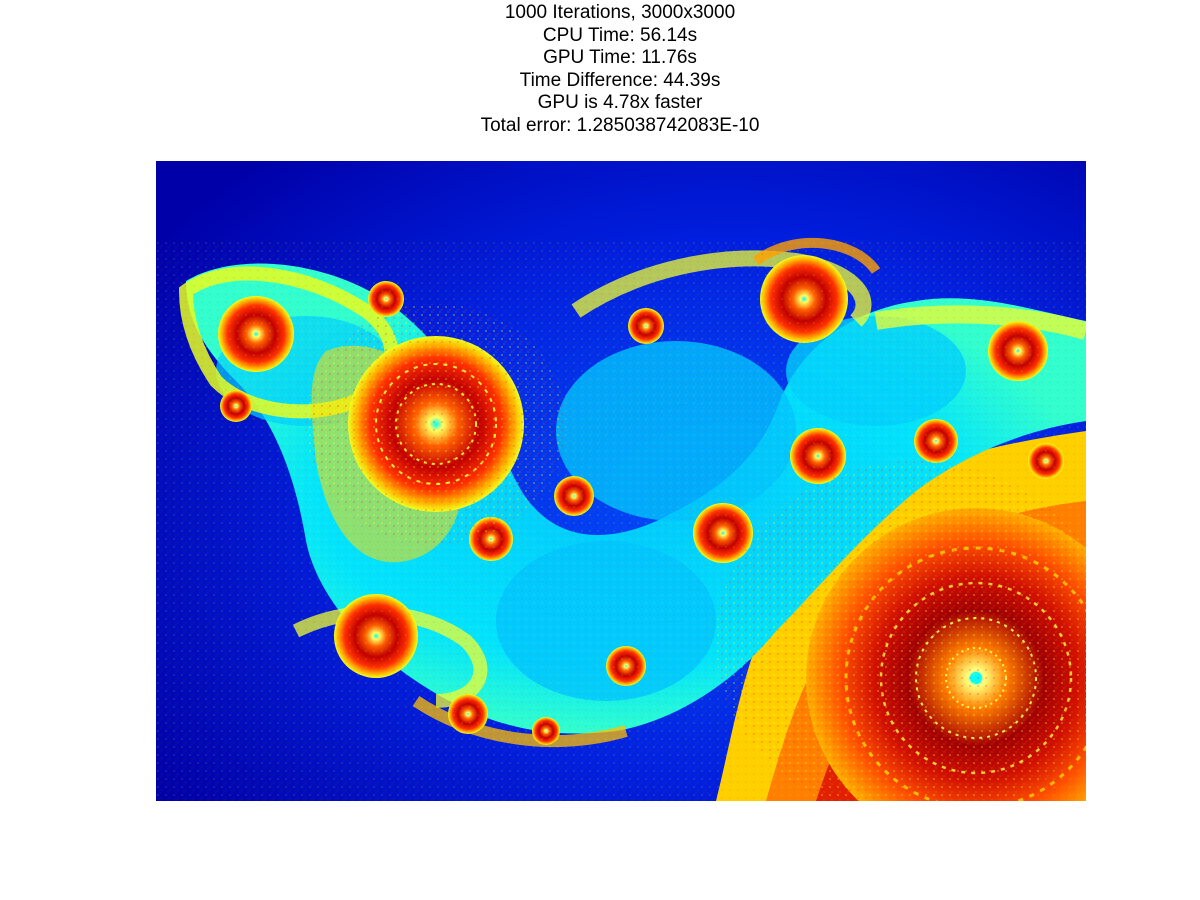  Describe the element at coordinates (620, 12) in the screenshot. I see `title-line-iterations: 1000 Iterations, 3000x3000` at that location.